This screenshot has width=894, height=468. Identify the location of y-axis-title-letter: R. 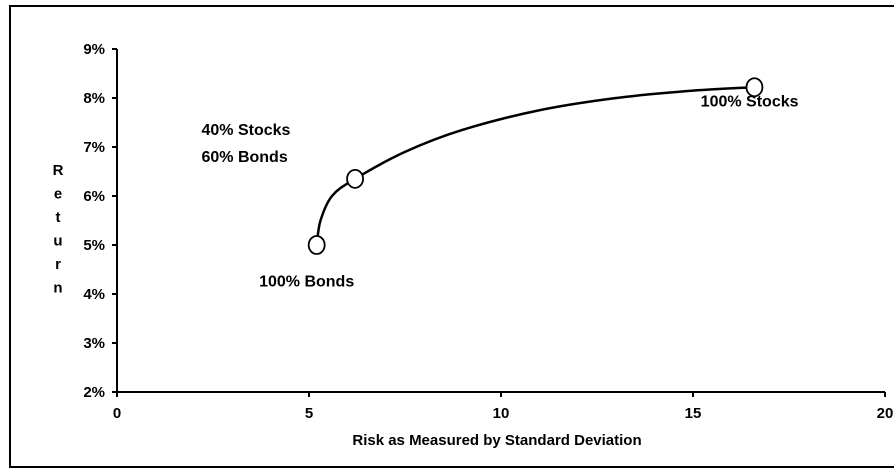
(58, 170).